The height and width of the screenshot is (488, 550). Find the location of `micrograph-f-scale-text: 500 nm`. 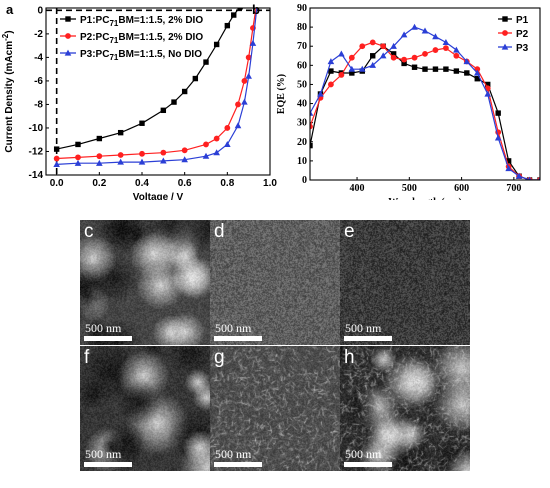

micrograph-f-scale-text: 500 nm is located at coordinates (103, 454).